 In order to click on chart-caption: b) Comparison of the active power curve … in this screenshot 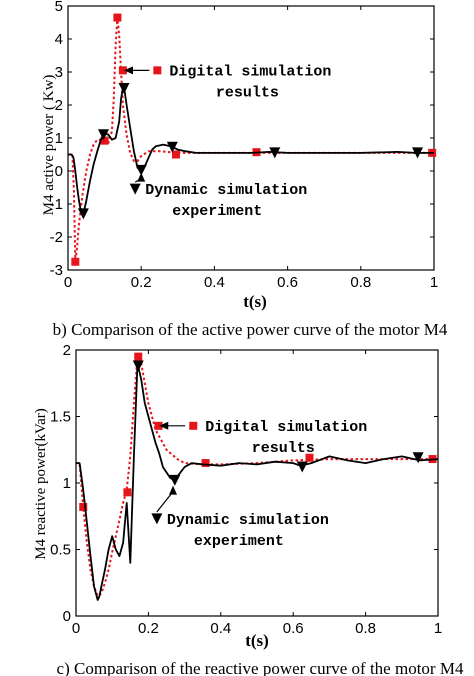, I will do `click(250, 329)`.